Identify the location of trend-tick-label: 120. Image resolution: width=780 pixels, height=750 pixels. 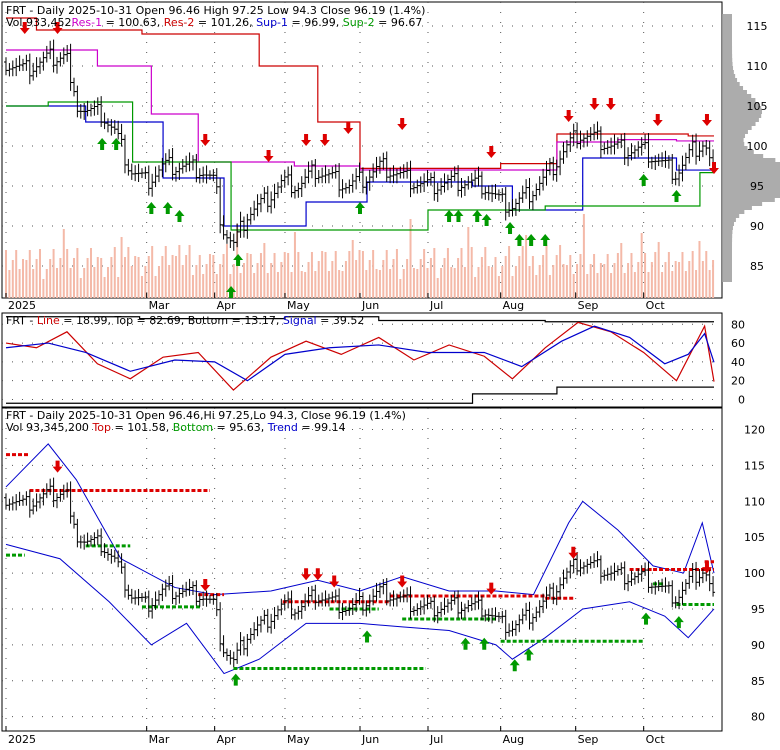
(754, 430).